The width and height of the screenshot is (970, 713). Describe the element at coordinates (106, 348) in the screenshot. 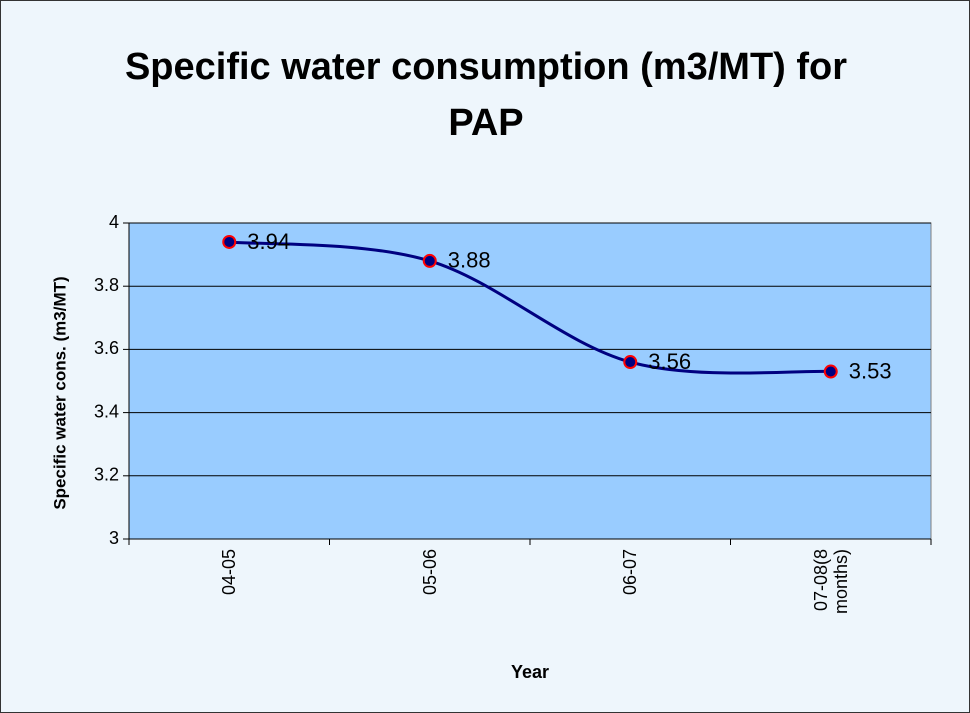

I see `y-tick-label: 3.6` at that location.